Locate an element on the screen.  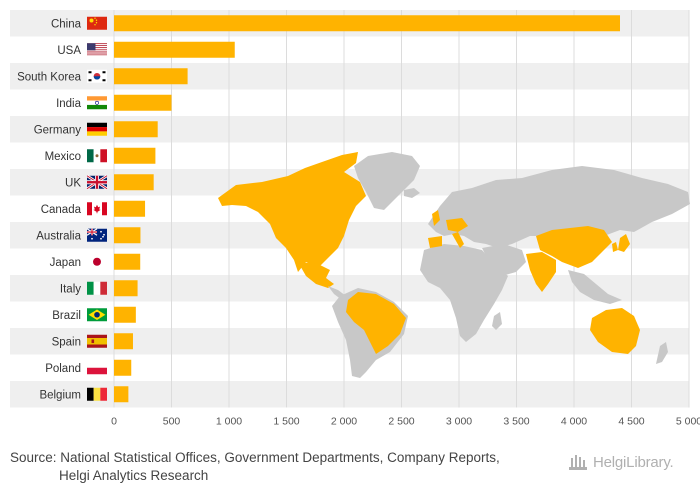
map-iceland is located at coordinates (412, 193).